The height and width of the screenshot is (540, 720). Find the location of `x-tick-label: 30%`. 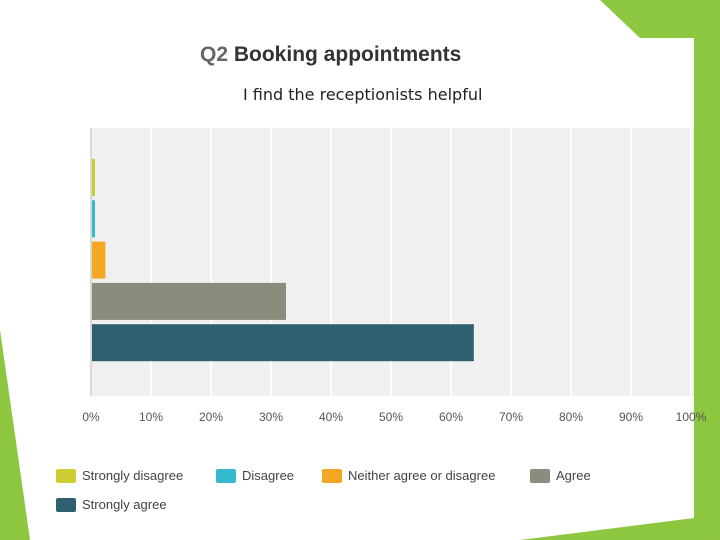

x-tick-label: 30% is located at coordinates (271, 417).